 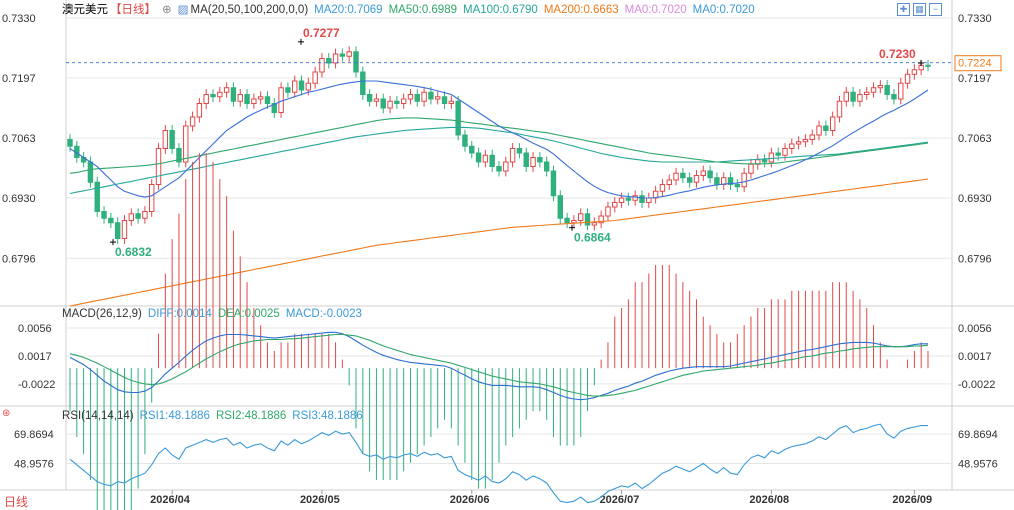 What do you see at coordinates (422, 10) in the screenshot?
I see `ma50-value: MA50:0.6989` at bounding box center [422, 10].